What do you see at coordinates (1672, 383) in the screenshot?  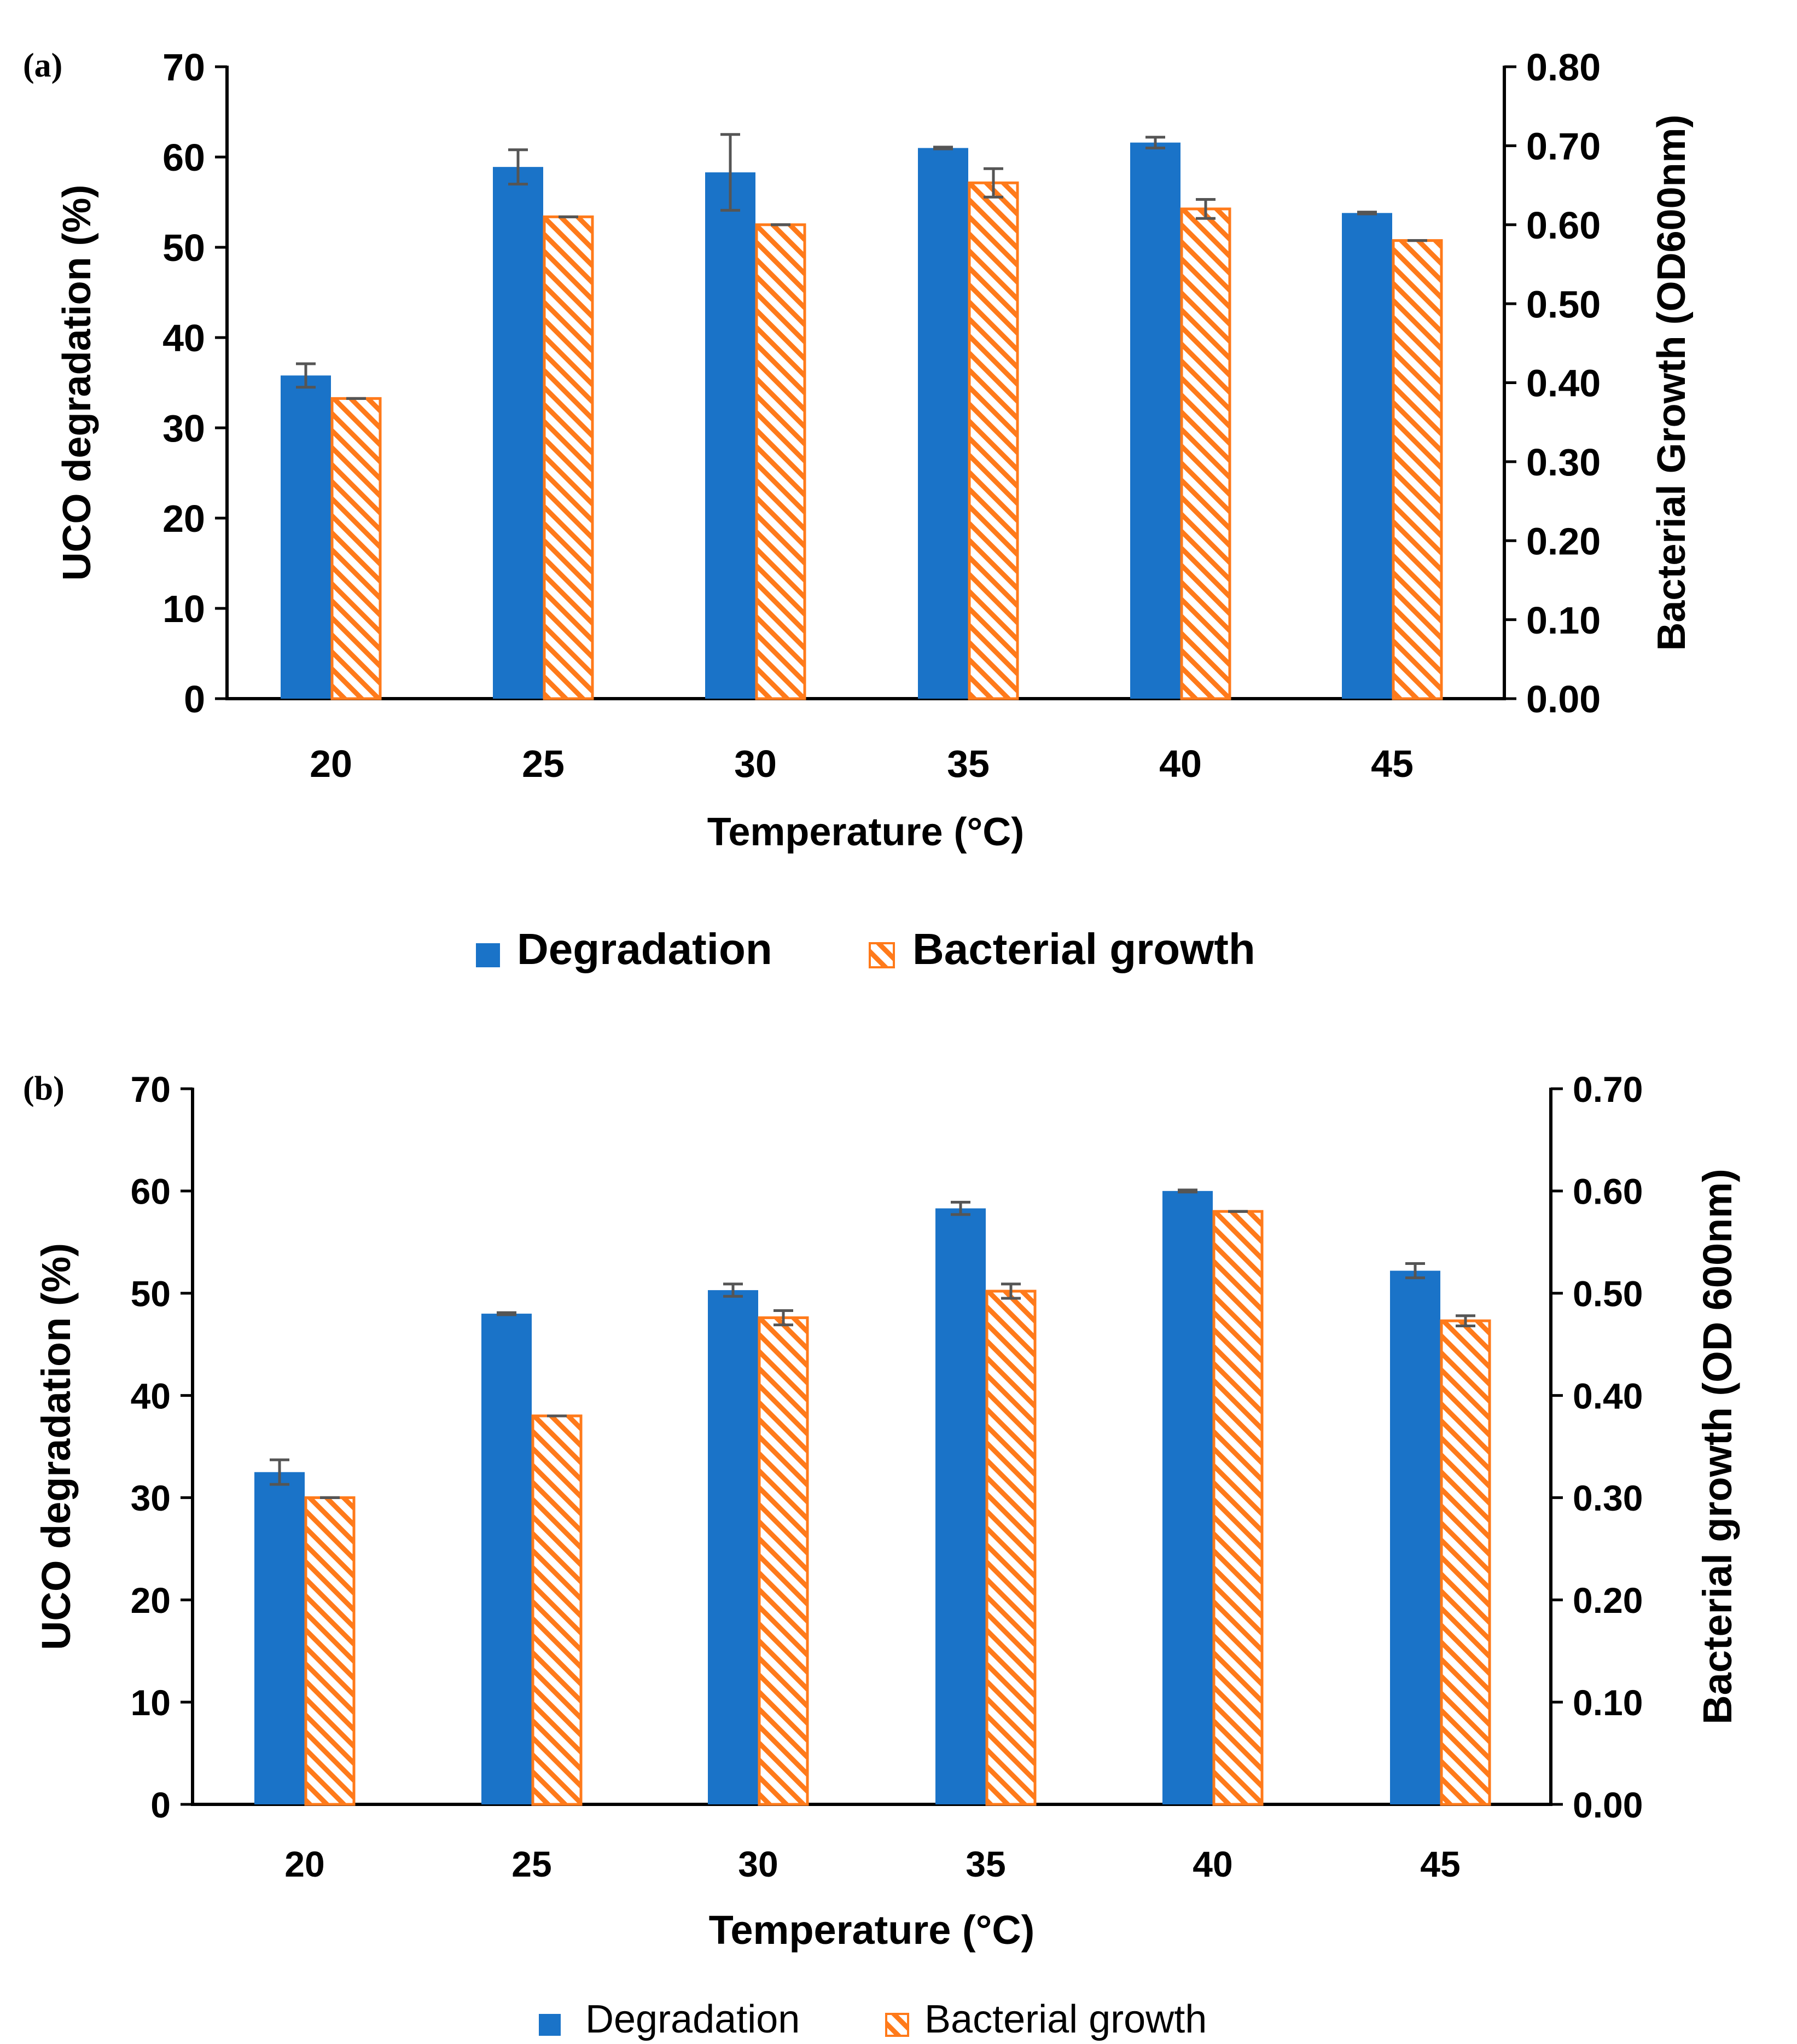 I see `right-y-axis-title: Bacterial Growth (OD600nm)` at bounding box center [1672, 383].